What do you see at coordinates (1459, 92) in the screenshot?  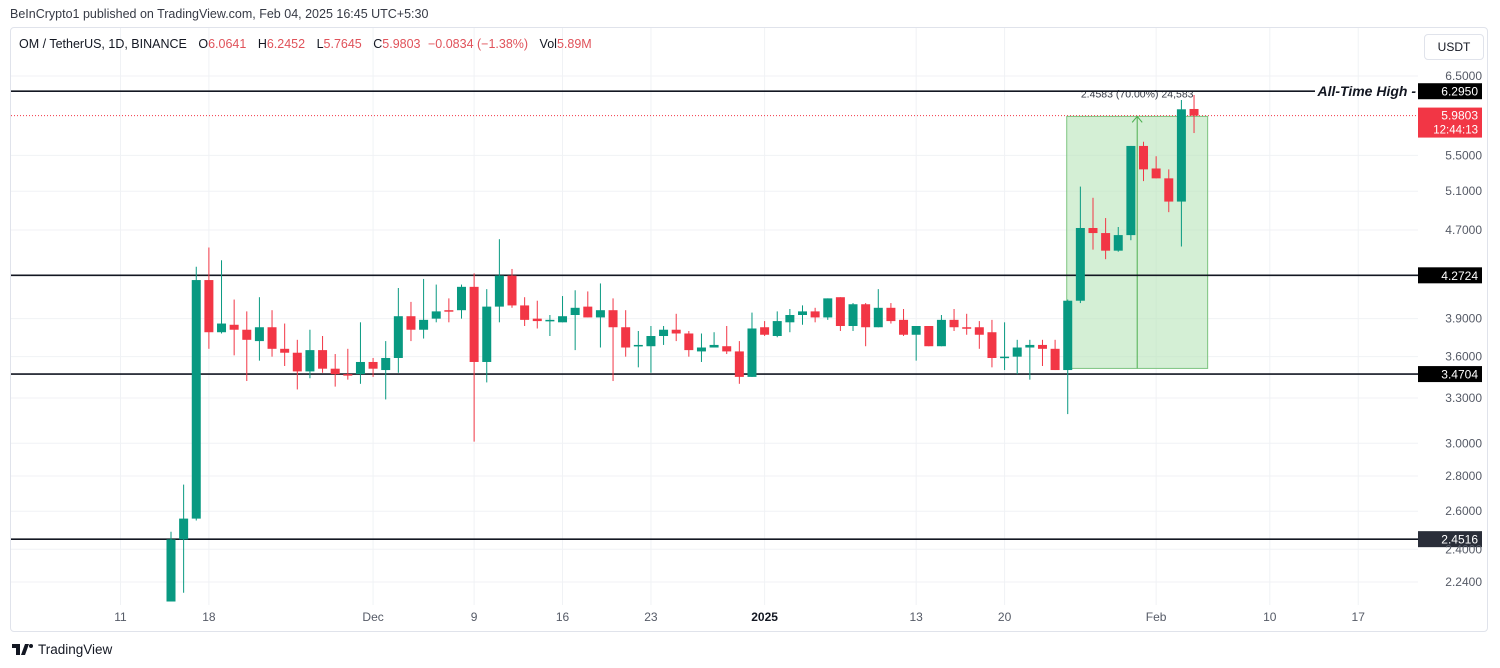 I see `level-price-label: 6.2950` at bounding box center [1459, 92].